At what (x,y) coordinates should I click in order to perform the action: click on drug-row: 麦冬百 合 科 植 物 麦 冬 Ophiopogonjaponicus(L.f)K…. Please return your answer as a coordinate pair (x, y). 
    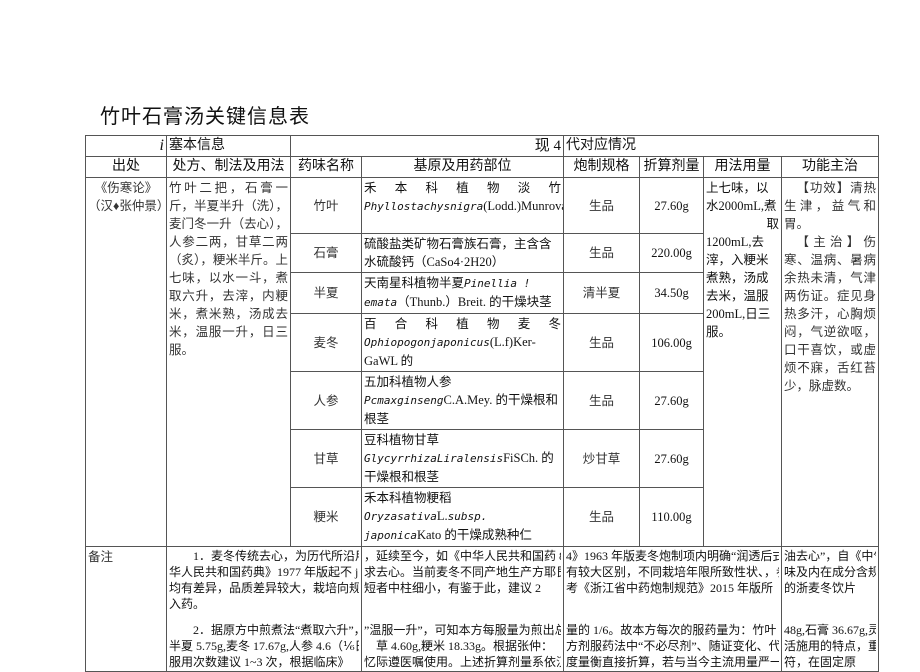
    Looking at the image, I should click on (482, 342).